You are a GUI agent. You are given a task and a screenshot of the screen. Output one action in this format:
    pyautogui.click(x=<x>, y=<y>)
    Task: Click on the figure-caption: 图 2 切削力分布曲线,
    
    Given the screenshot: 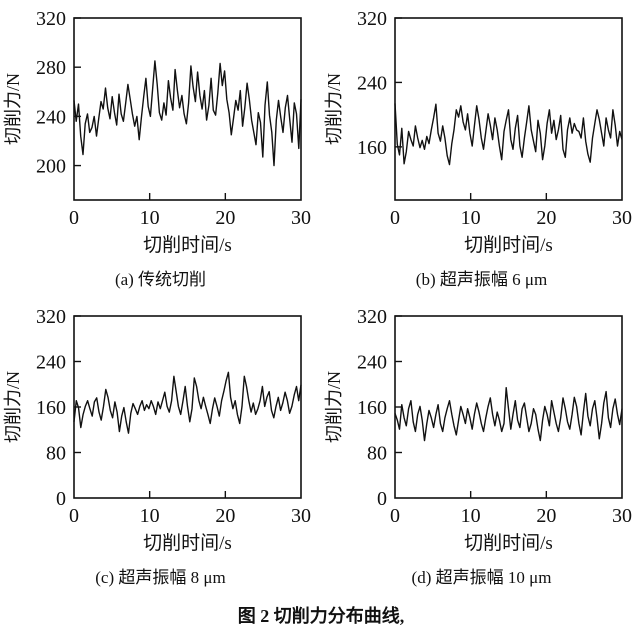 What is the action you would take?
    pyautogui.click(x=321, y=616)
    